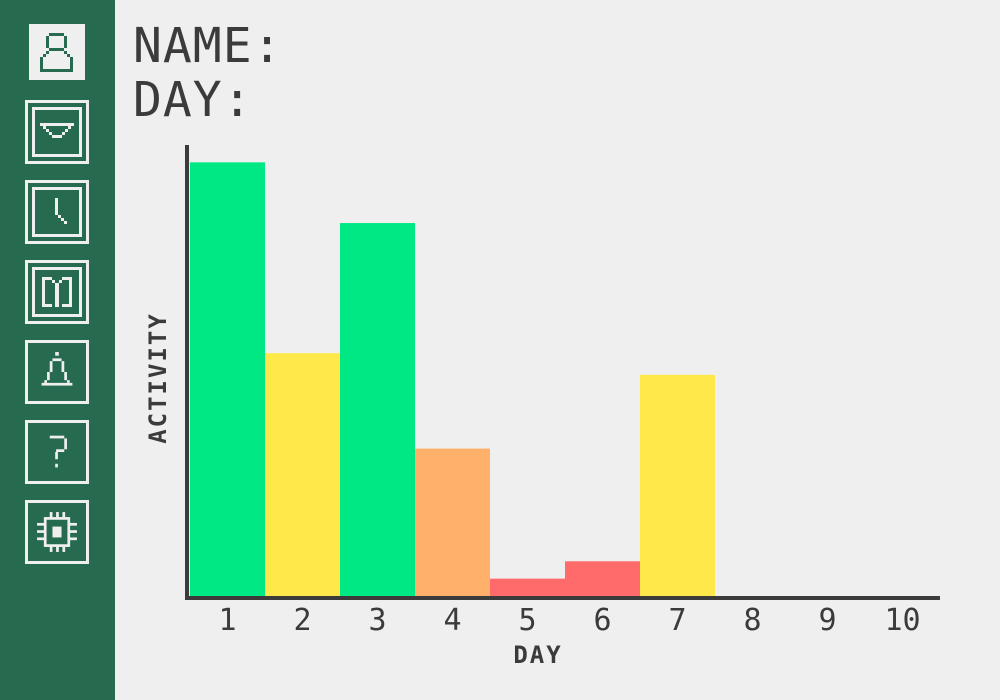 This screenshot has height=700, width=1000. What do you see at coordinates (902, 620) in the screenshot?
I see `x-tick-label: 10` at bounding box center [902, 620].